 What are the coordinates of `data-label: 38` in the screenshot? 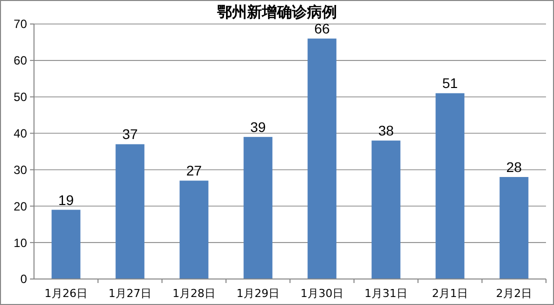 It's located at (386, 130).